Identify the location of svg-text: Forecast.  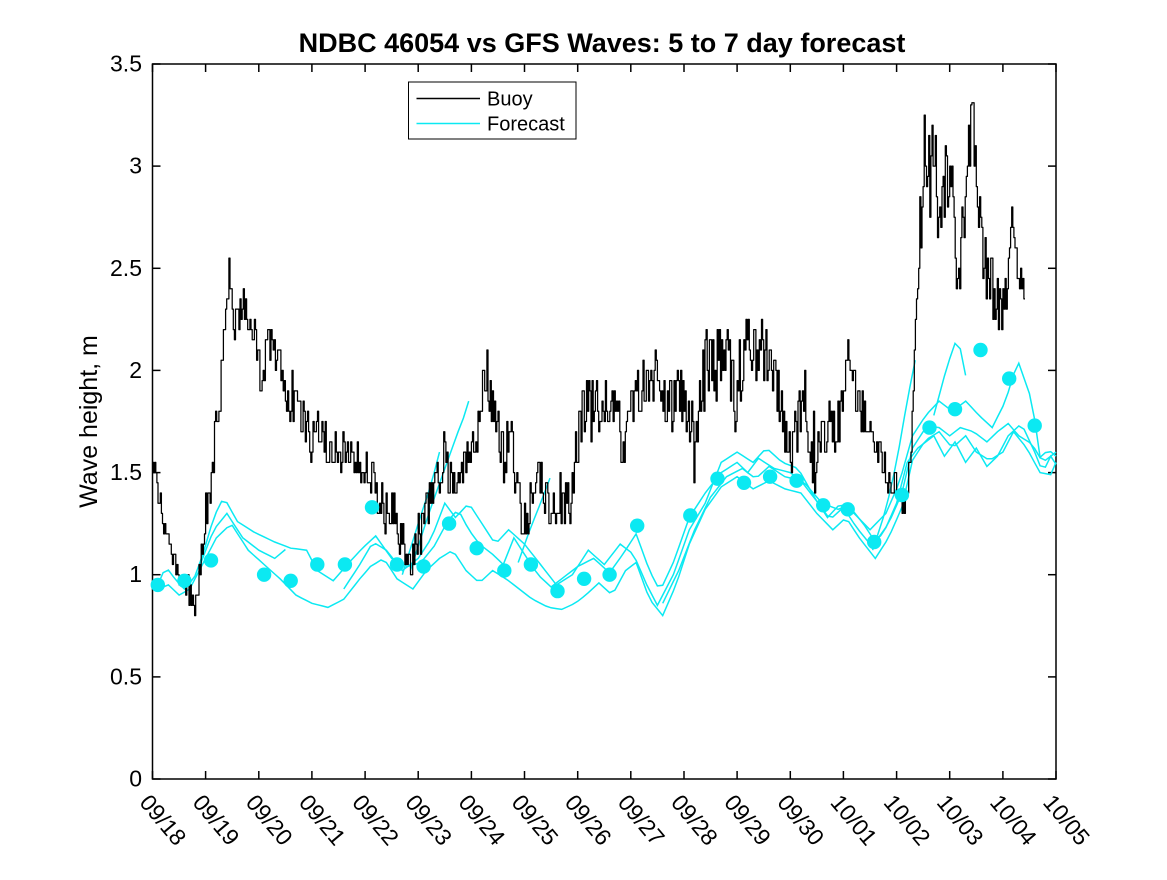
(526, 125).